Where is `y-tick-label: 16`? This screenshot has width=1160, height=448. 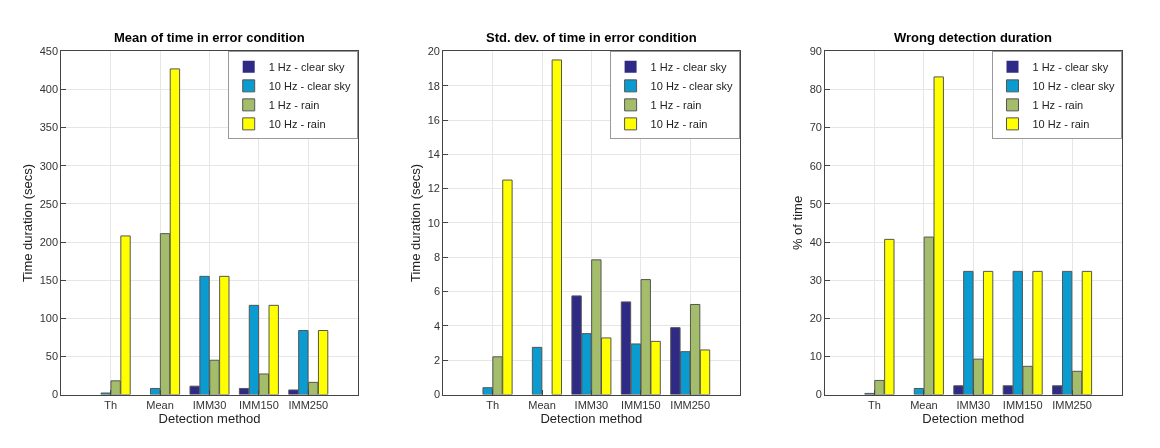 y-tick-label: 16 is located at coordinates (433, 119).